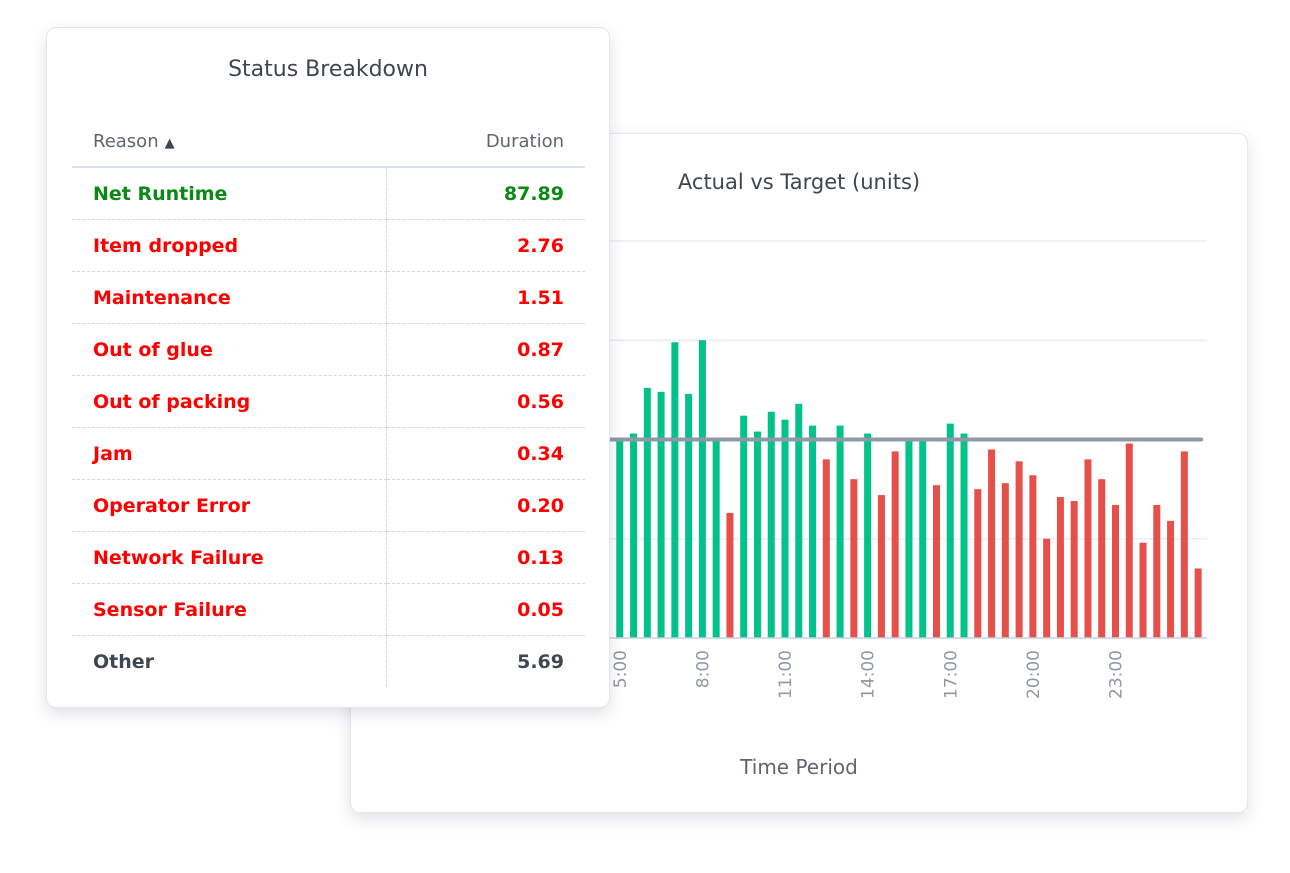 This screenshot has height=873, width=1290. I want to click on reason-cell: Out of glue, so click(229, 349).